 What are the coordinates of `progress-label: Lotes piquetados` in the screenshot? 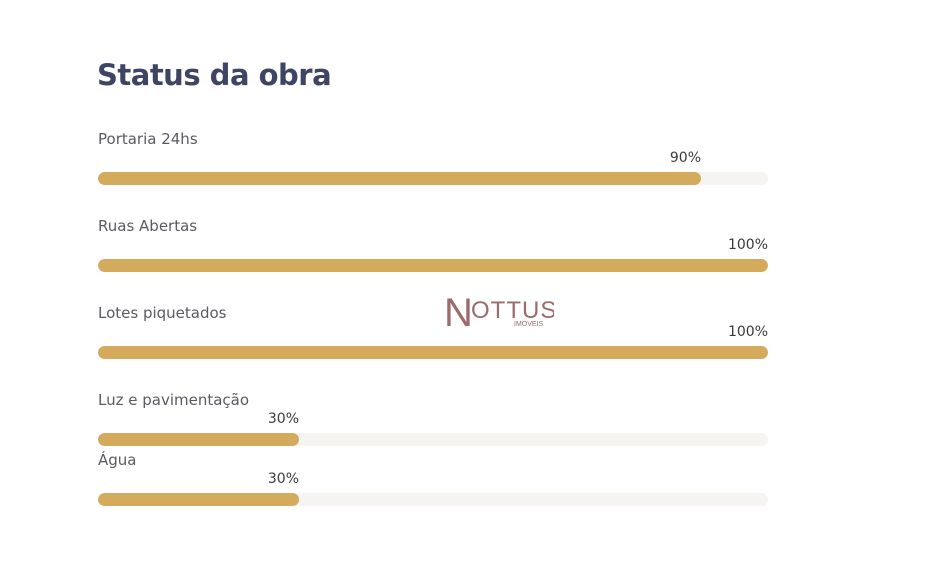 It's located at (162, 313).